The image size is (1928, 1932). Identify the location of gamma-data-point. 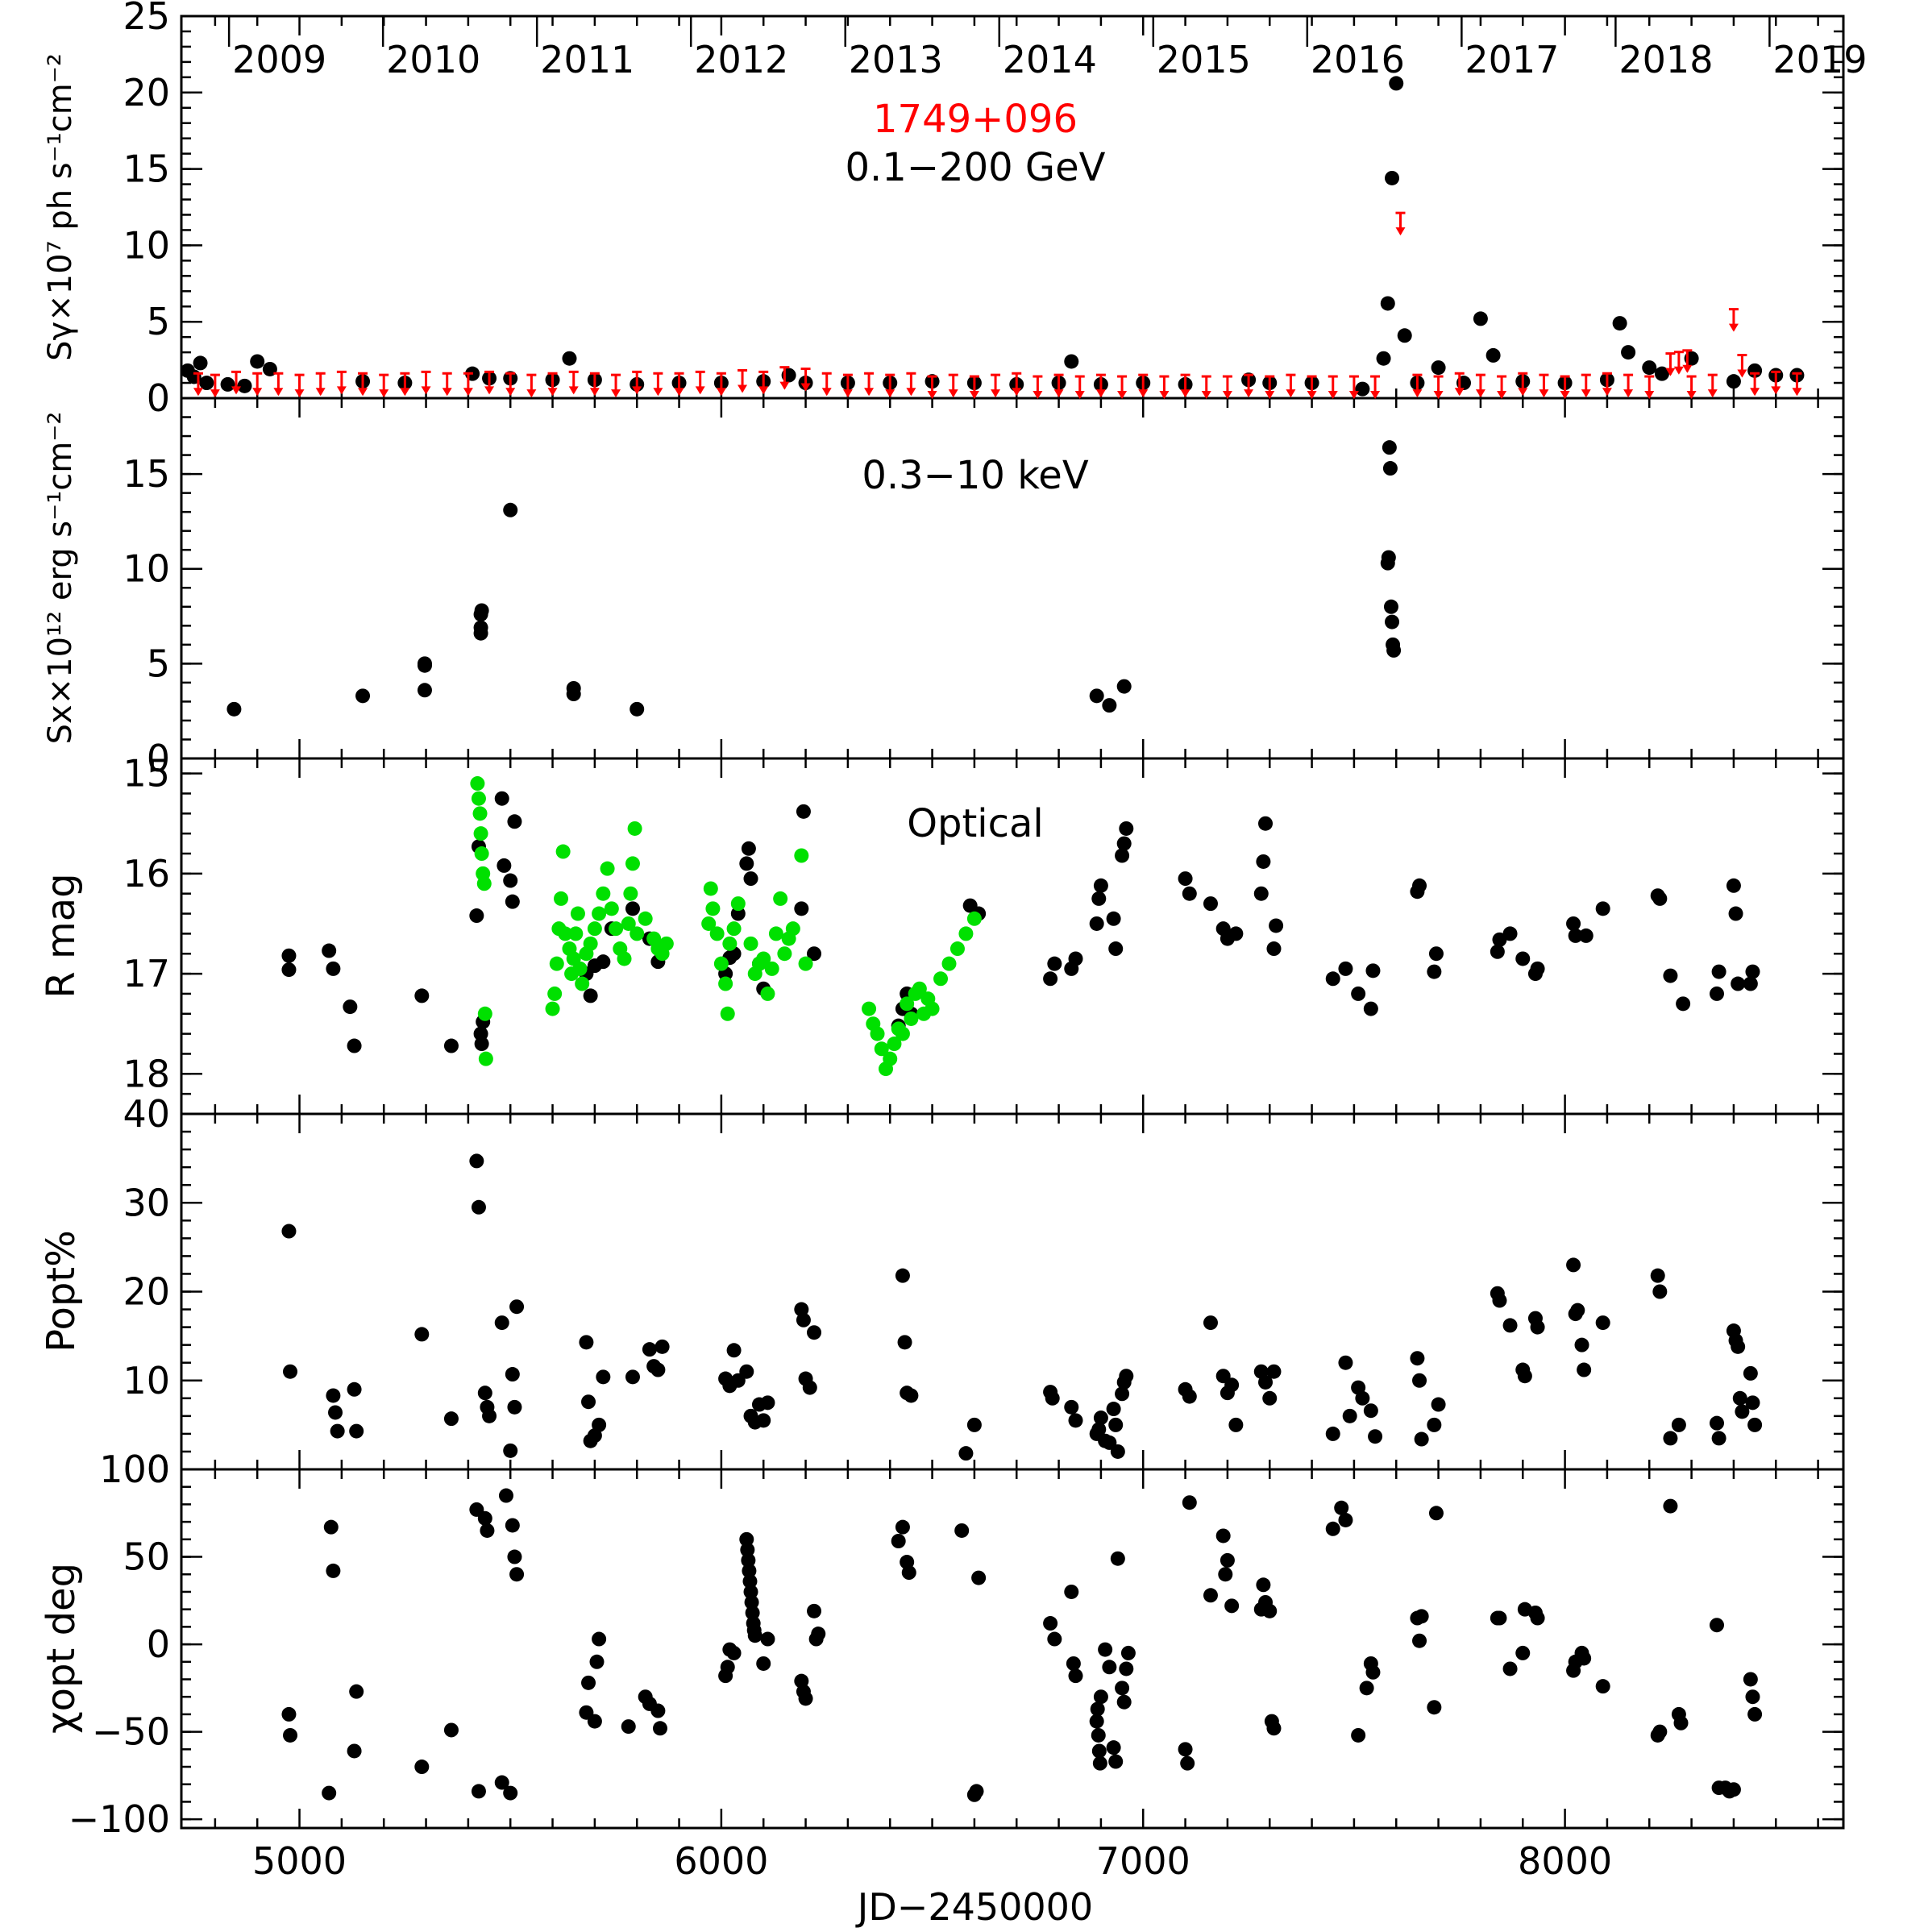
(1480, 318).